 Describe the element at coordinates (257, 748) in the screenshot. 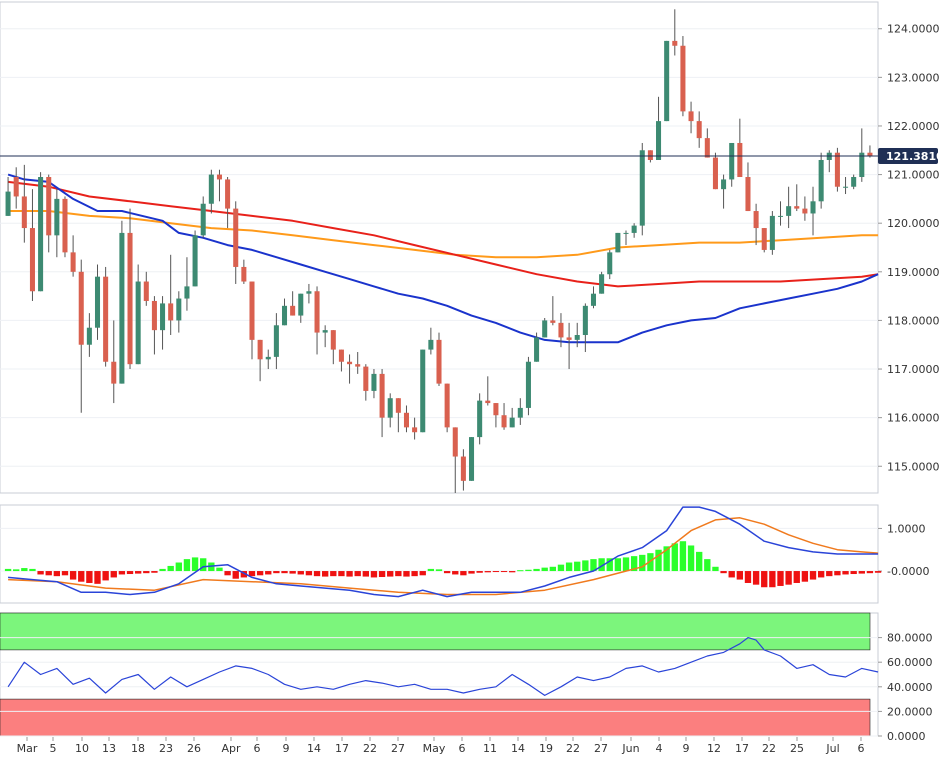

I see `time-tick-label: 6` at that location.